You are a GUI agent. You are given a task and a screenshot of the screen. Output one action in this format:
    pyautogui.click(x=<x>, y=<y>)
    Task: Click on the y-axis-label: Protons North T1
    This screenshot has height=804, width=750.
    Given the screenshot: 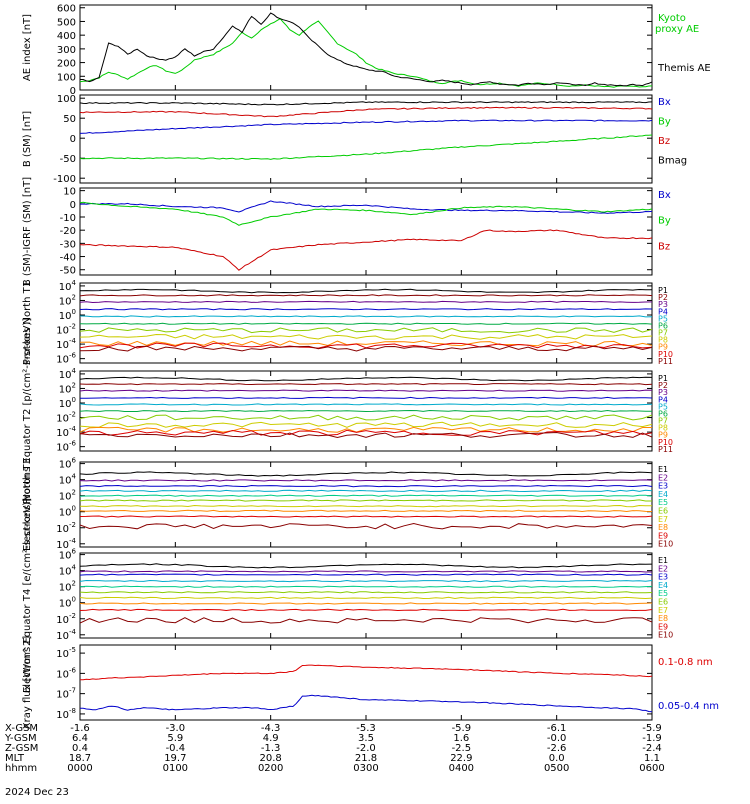 What is the action you would take?
    pyautogui.click(x=27, y=323)
    